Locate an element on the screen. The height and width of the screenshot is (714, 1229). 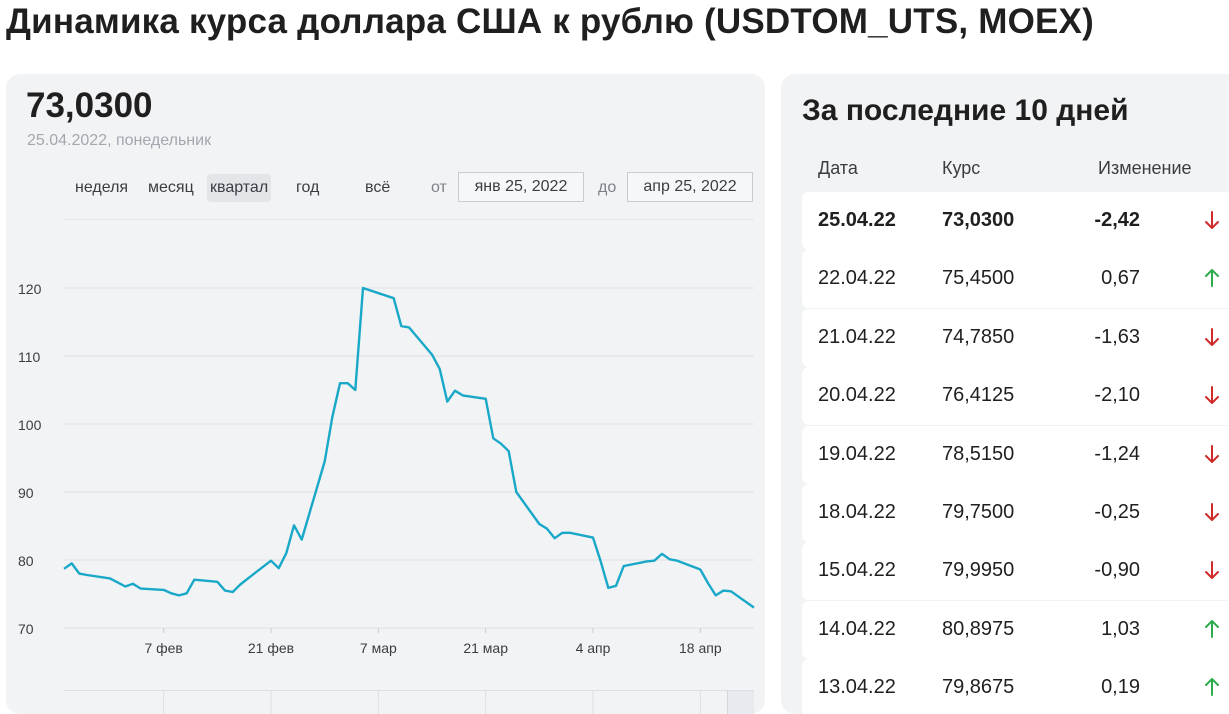
row-rate: 78,5150 is located at coordinates (978, 453).